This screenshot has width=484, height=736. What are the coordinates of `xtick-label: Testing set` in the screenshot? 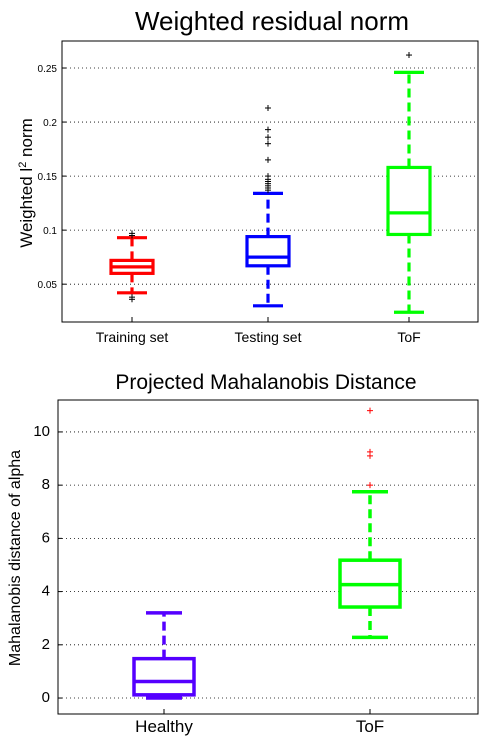 It's located at (268, 337).